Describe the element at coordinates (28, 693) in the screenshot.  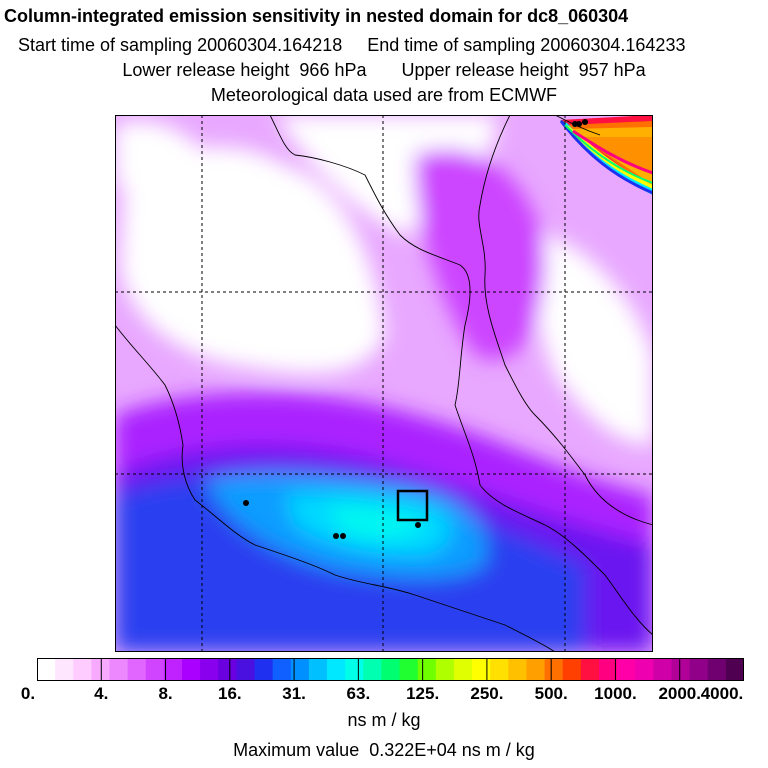
I see `legend-tick-label: 0.` at that location.